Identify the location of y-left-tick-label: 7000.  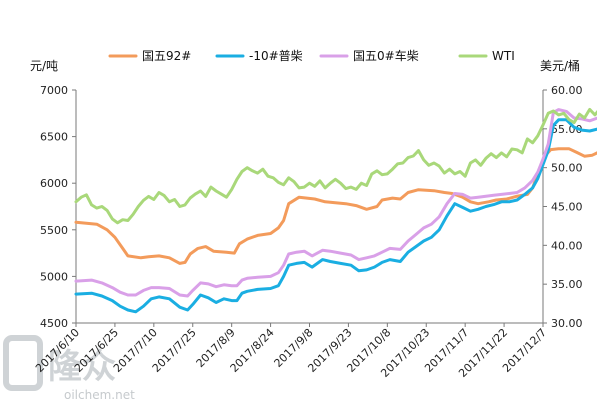
(54, 90).